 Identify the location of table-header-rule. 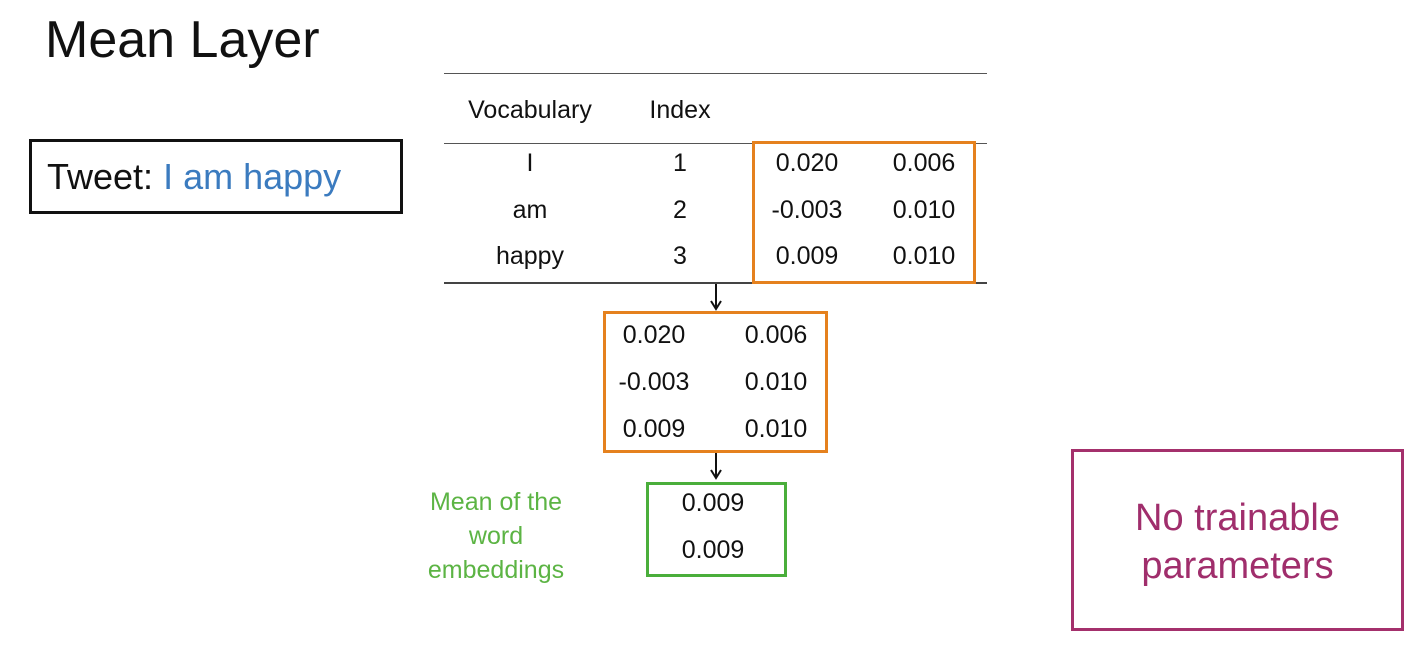
(715, 143).